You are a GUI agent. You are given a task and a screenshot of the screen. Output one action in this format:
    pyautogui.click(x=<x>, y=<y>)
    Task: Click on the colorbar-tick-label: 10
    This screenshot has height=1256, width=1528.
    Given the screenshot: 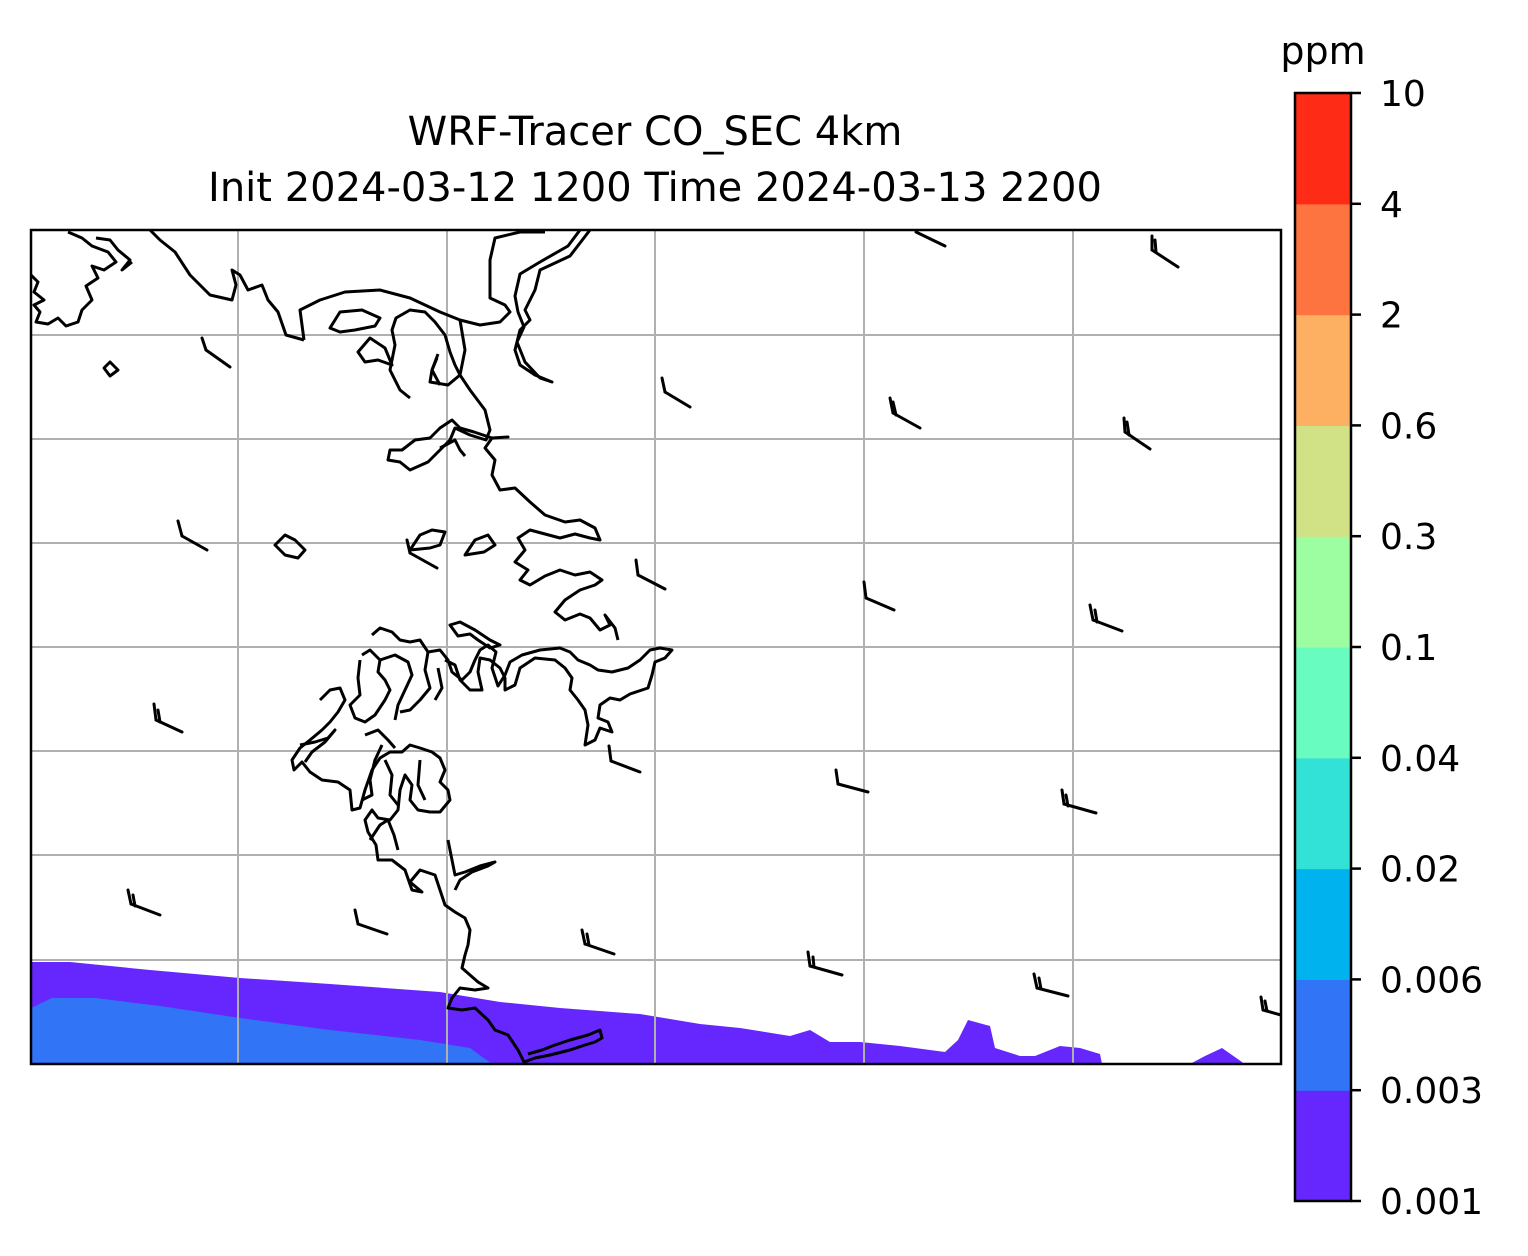 What is the action you would take?
    pyautogui.click(x=1403, y=94)
    